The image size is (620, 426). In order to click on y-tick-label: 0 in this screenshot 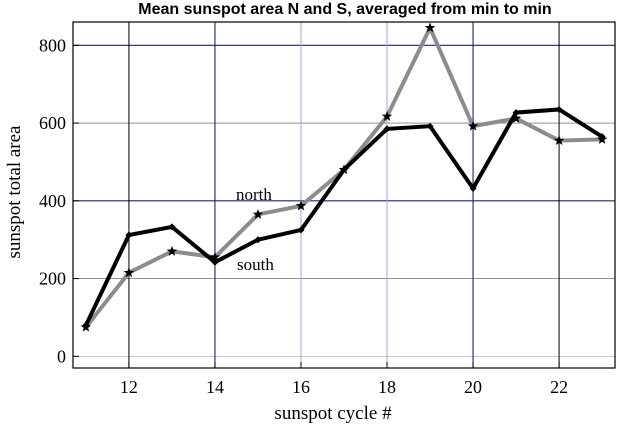, I will do `click(61, 356)`.